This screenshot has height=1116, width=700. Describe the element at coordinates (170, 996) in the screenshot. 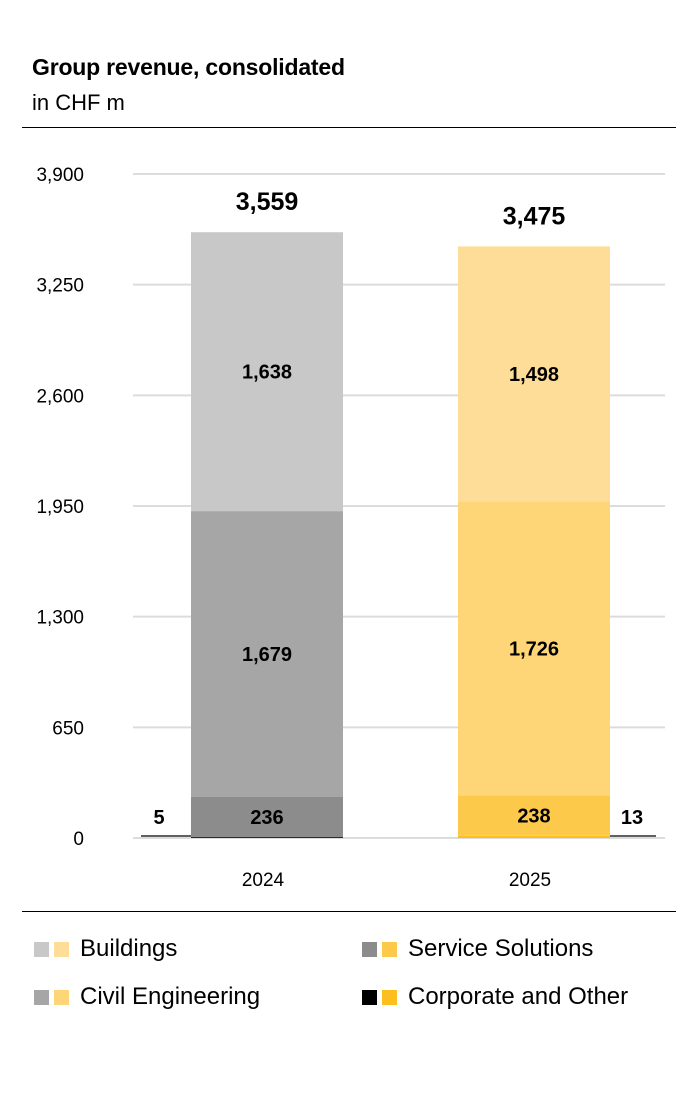

I see `legend-label: Civil Engineering` at that location.